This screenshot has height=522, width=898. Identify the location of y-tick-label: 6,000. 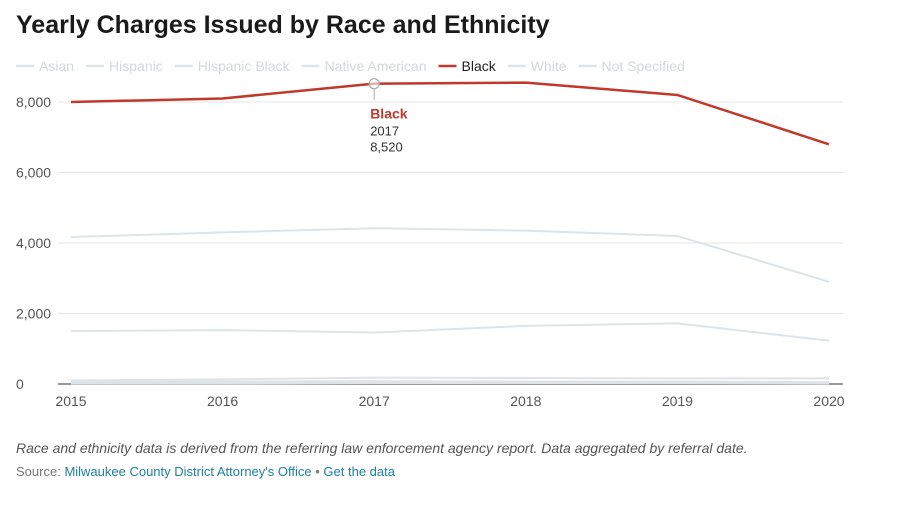
(33, 173).